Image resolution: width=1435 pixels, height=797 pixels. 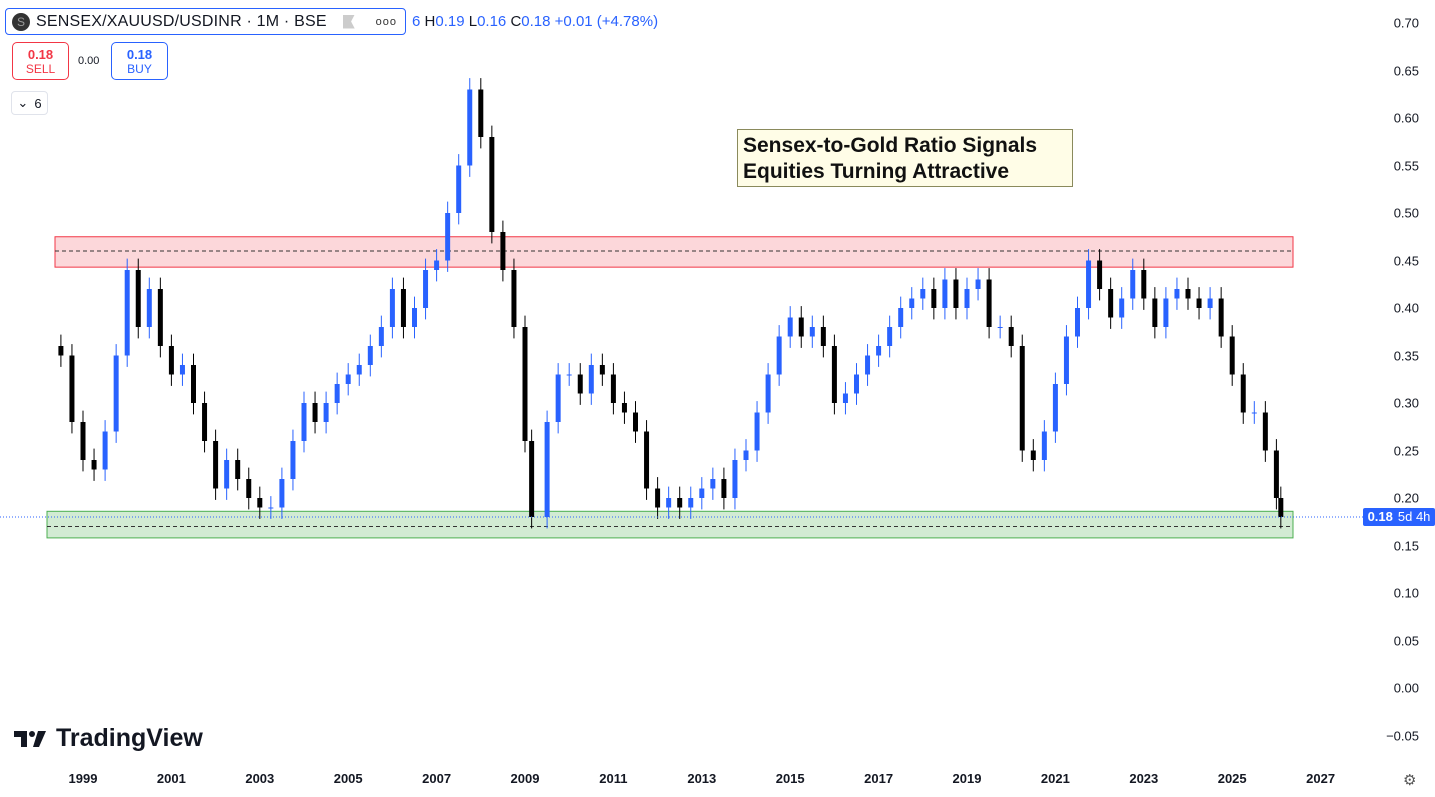 What do you see at coordinates (40, 61) in the screenshot?
I see `sell-button: 0.18 SELL` at bounding box center [40, 61].